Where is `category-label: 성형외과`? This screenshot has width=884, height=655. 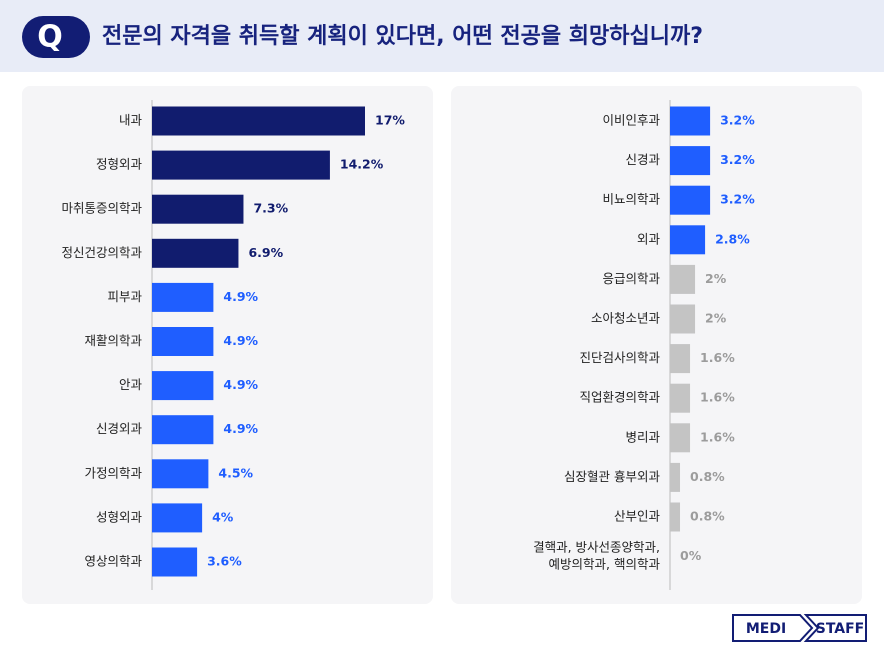
category-label: 성형외과 is located at coordinates (119, 516).